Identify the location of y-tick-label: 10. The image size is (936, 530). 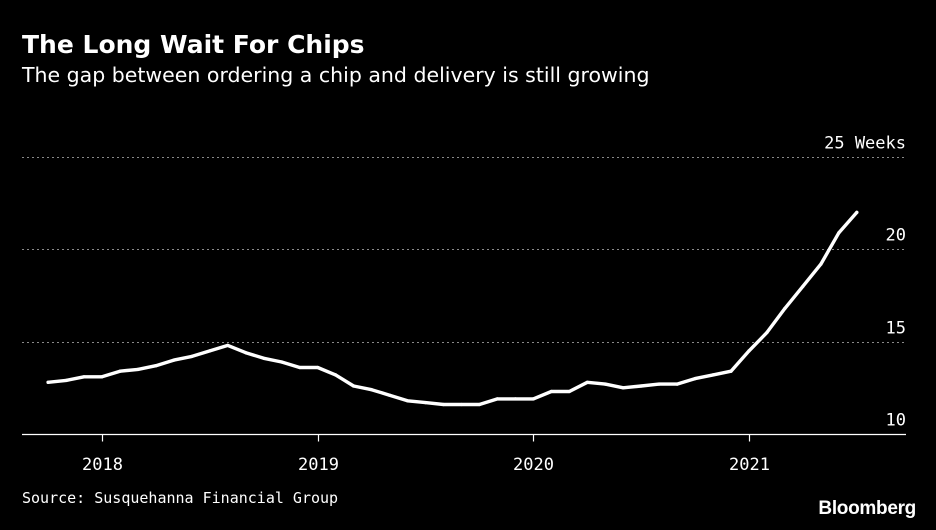
(896, 421).